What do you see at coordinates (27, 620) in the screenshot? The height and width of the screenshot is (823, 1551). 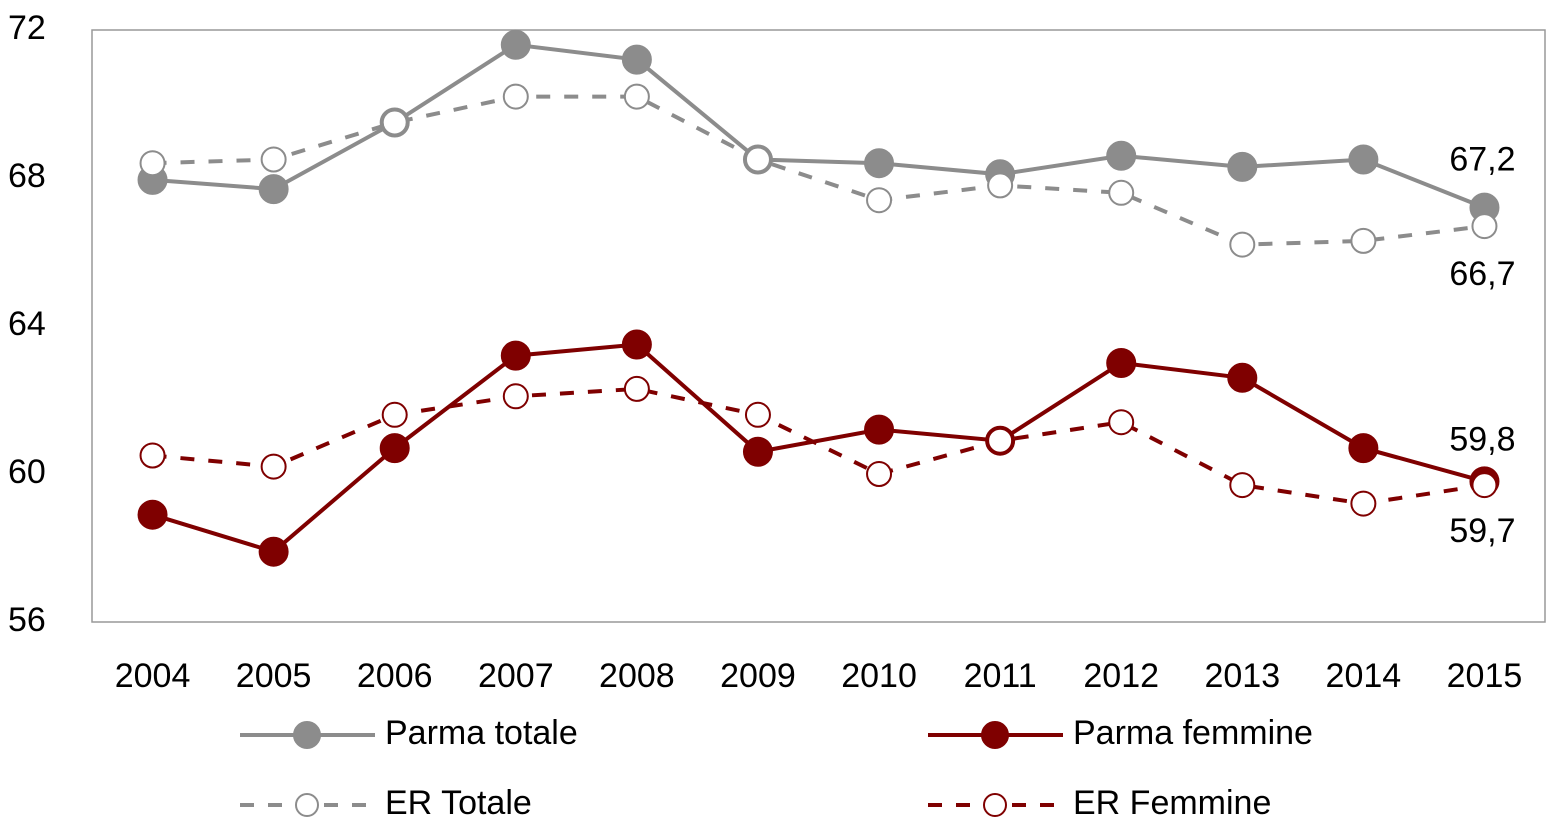 I see `y-tick-label: 56` at bounding box center [27, 620].